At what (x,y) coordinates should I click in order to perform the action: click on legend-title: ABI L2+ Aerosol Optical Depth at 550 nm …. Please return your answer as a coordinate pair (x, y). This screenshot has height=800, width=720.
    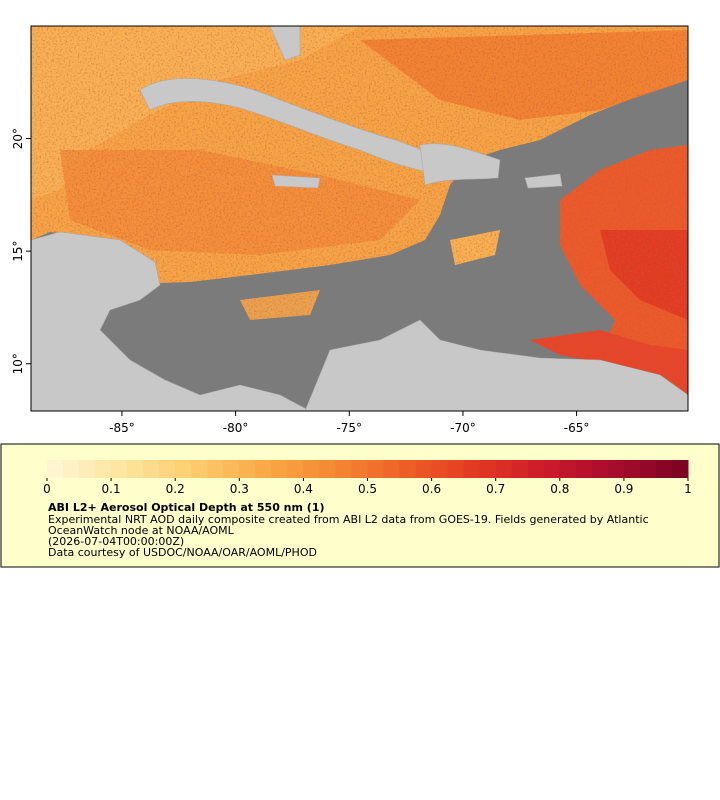
    Looking at the image, I should click on (186, 507).